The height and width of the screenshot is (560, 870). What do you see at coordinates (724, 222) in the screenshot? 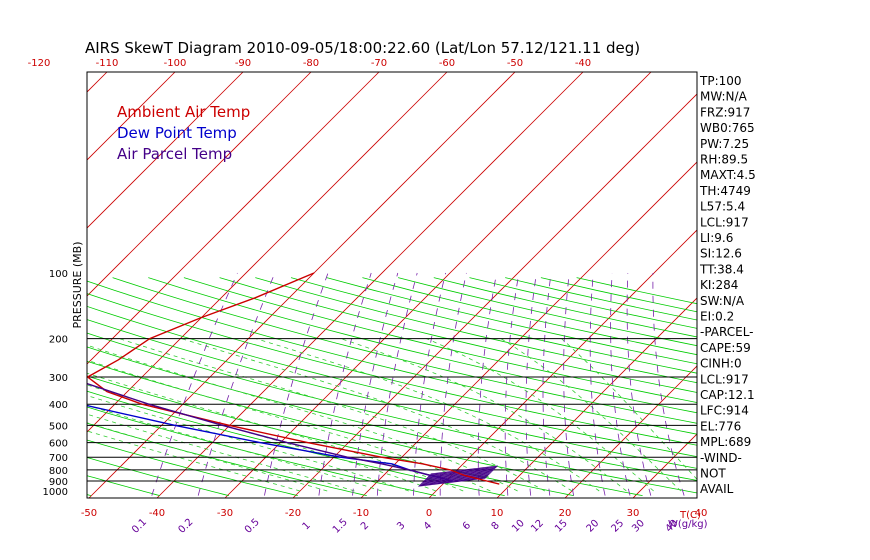
I see `stat-item: LCL:917` at bounding box center [724, 222].